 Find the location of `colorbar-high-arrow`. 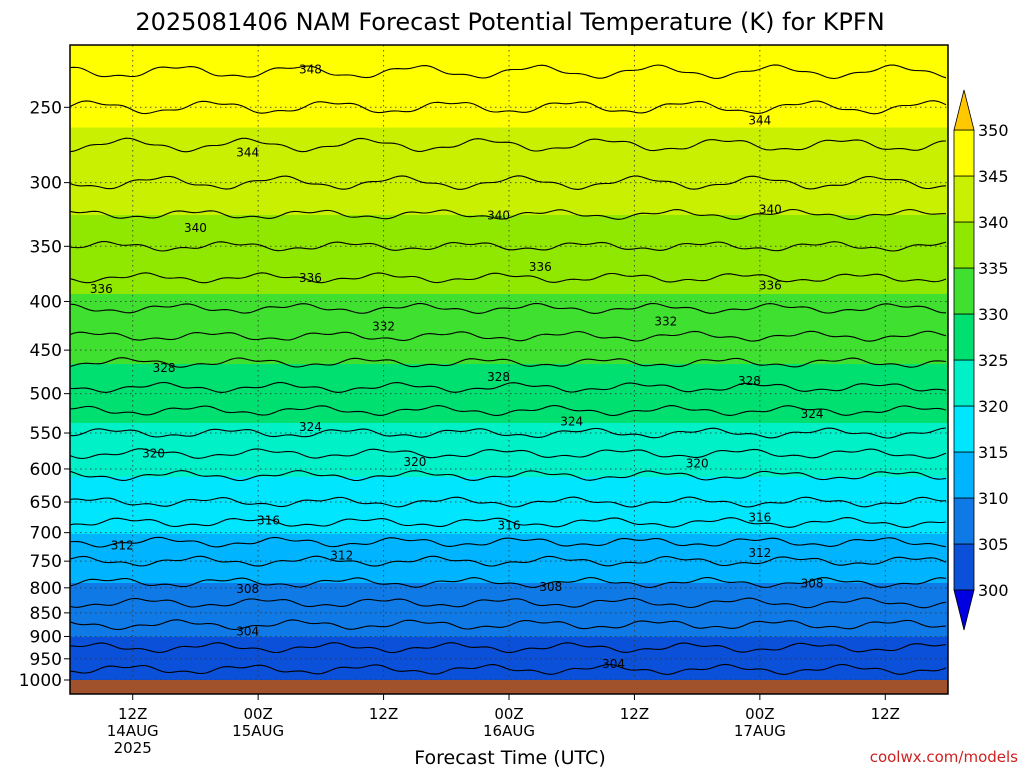

colorbar-high-arrow is located at coordinates (964, 110).